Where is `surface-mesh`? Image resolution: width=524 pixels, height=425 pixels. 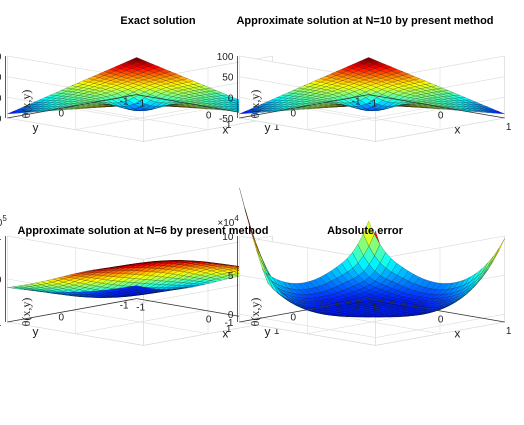 surface-mesh is located at coordinates (372, 86).